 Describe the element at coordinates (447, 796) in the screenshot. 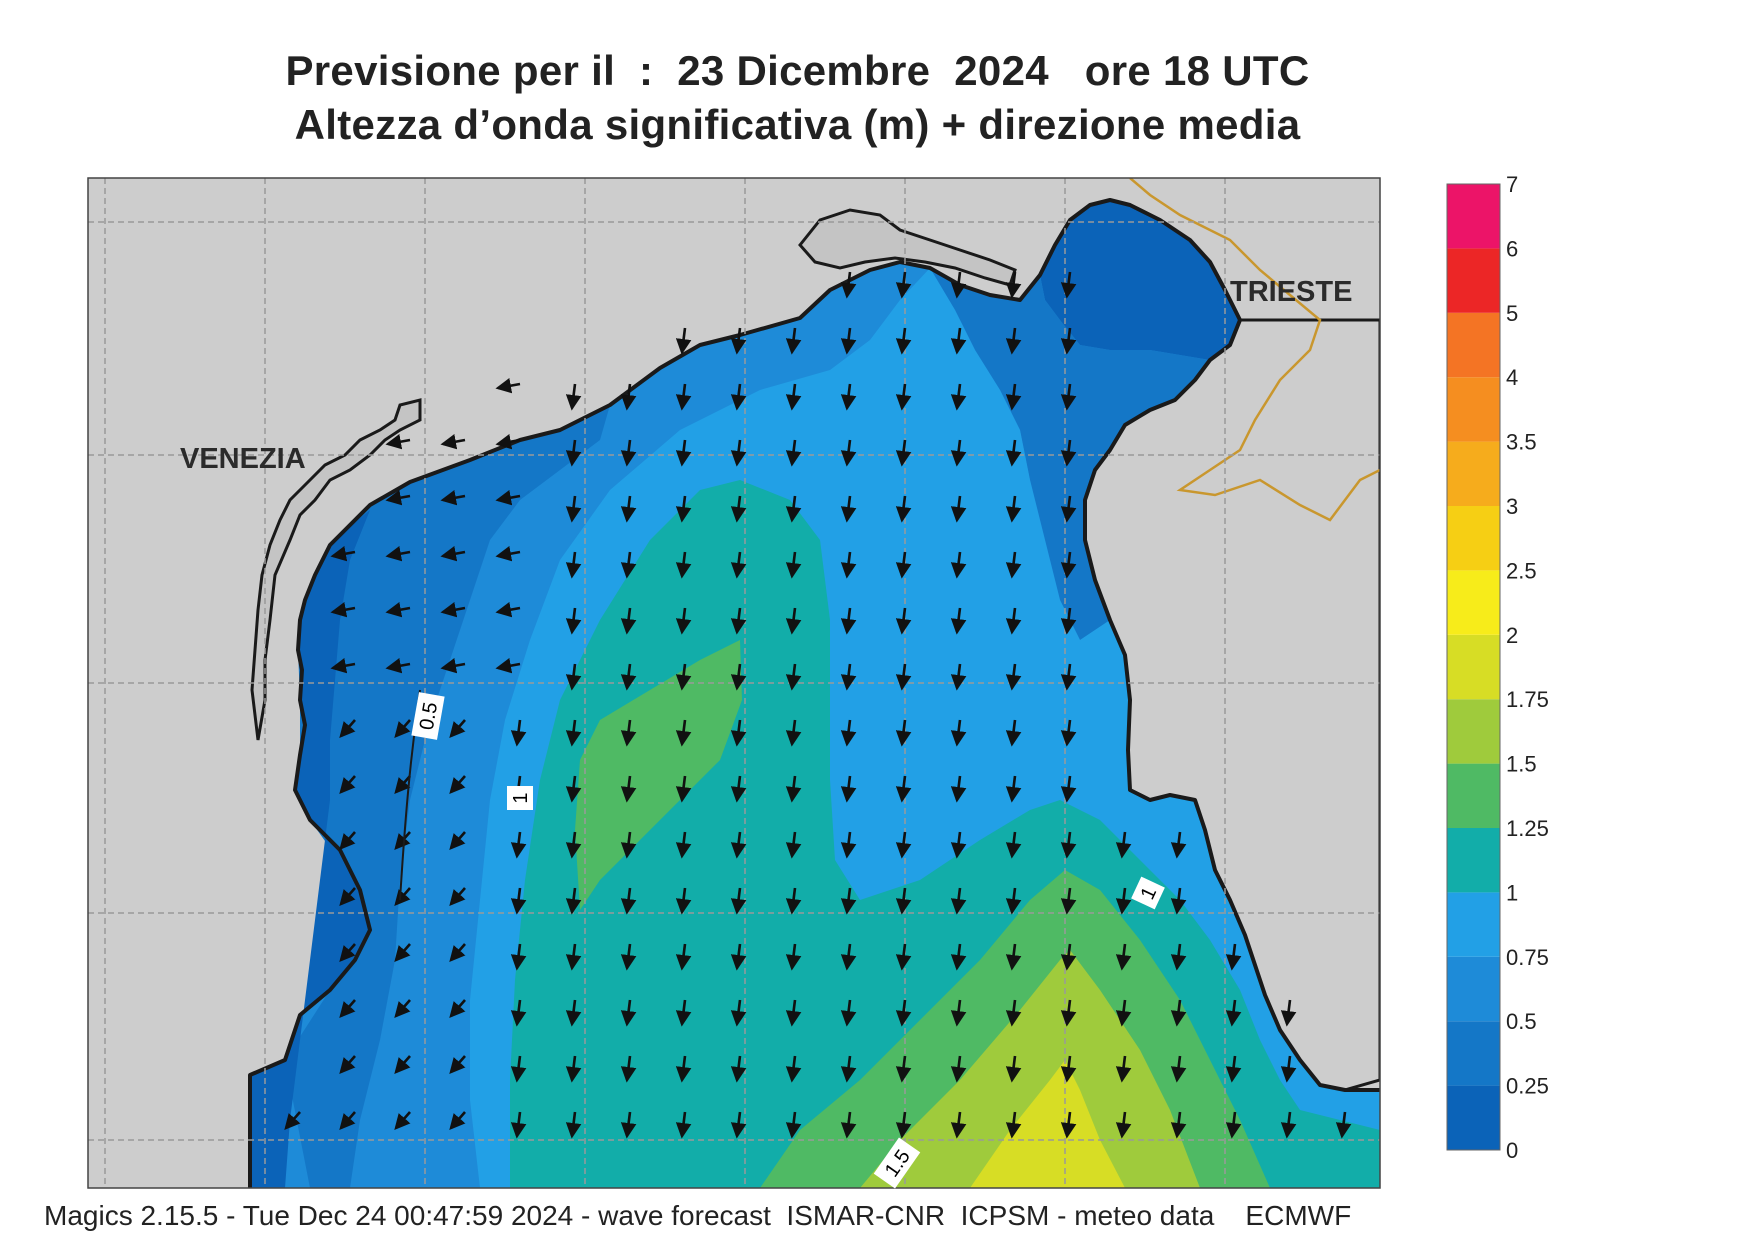

I see `band-025-west` at that location.